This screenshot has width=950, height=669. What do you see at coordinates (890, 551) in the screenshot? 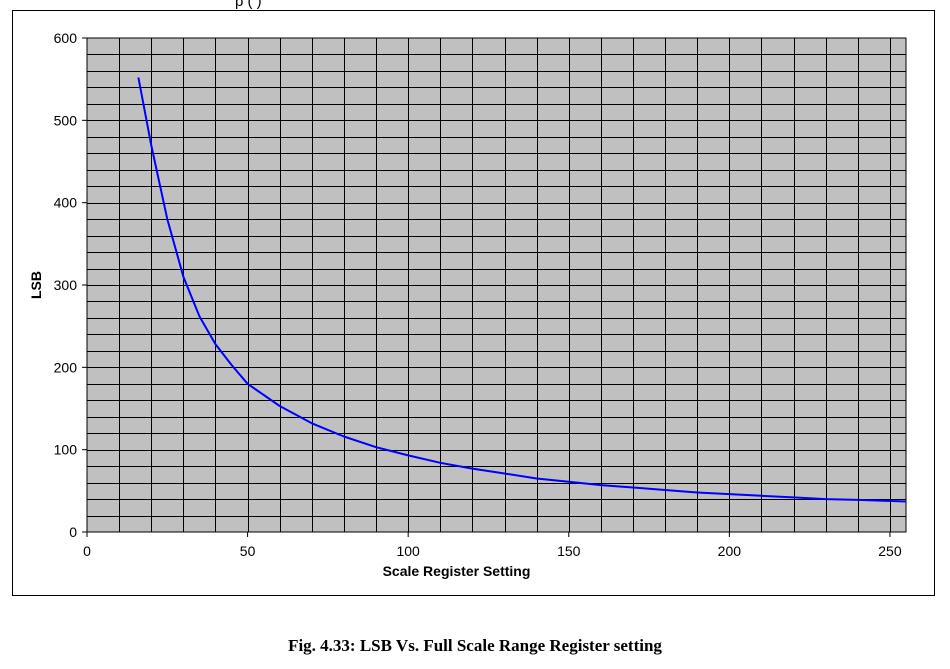
I see `x-tick-label: 250` at bounding box center [890, 551].